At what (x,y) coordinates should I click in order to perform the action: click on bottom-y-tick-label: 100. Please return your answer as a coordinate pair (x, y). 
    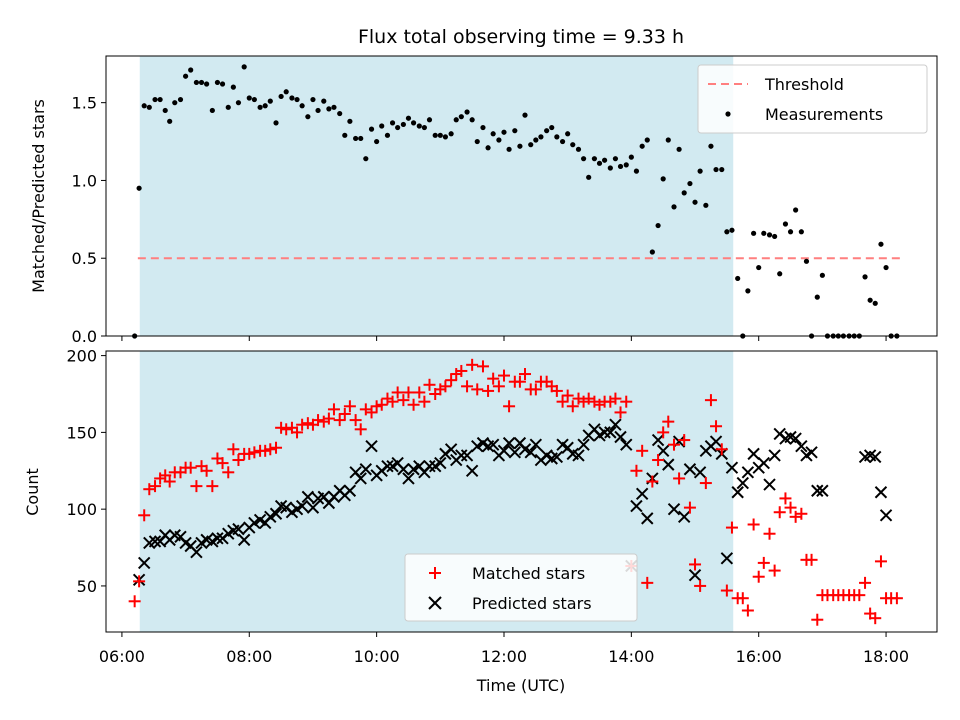
    Looking at the image, I should click on (81, 509).